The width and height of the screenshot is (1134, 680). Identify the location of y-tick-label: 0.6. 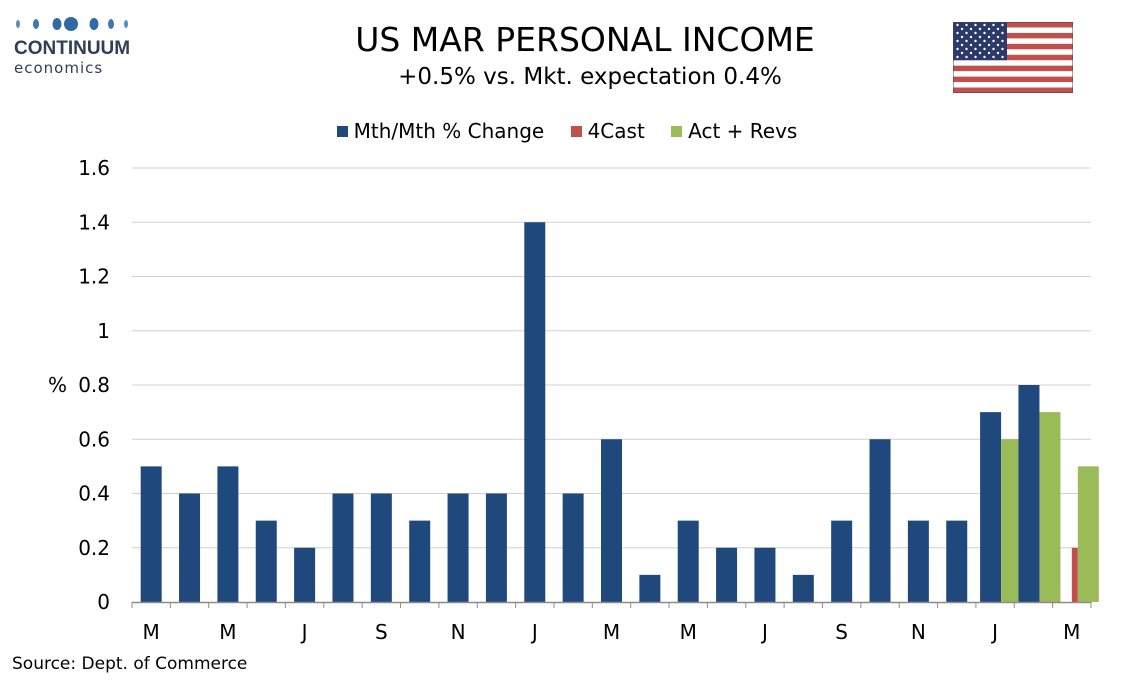
(94, 439).